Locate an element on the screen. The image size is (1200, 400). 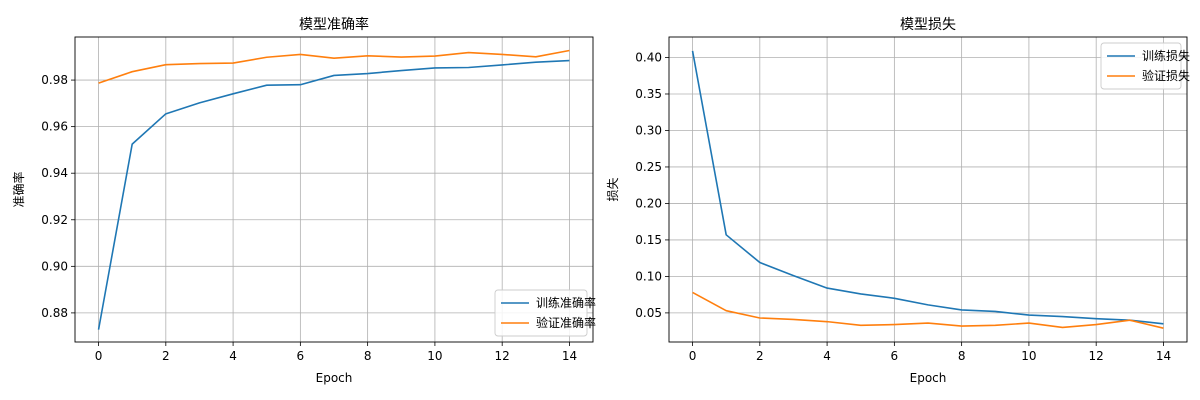
y-tick-label: 0.98 is located at coordinates (54, 80).